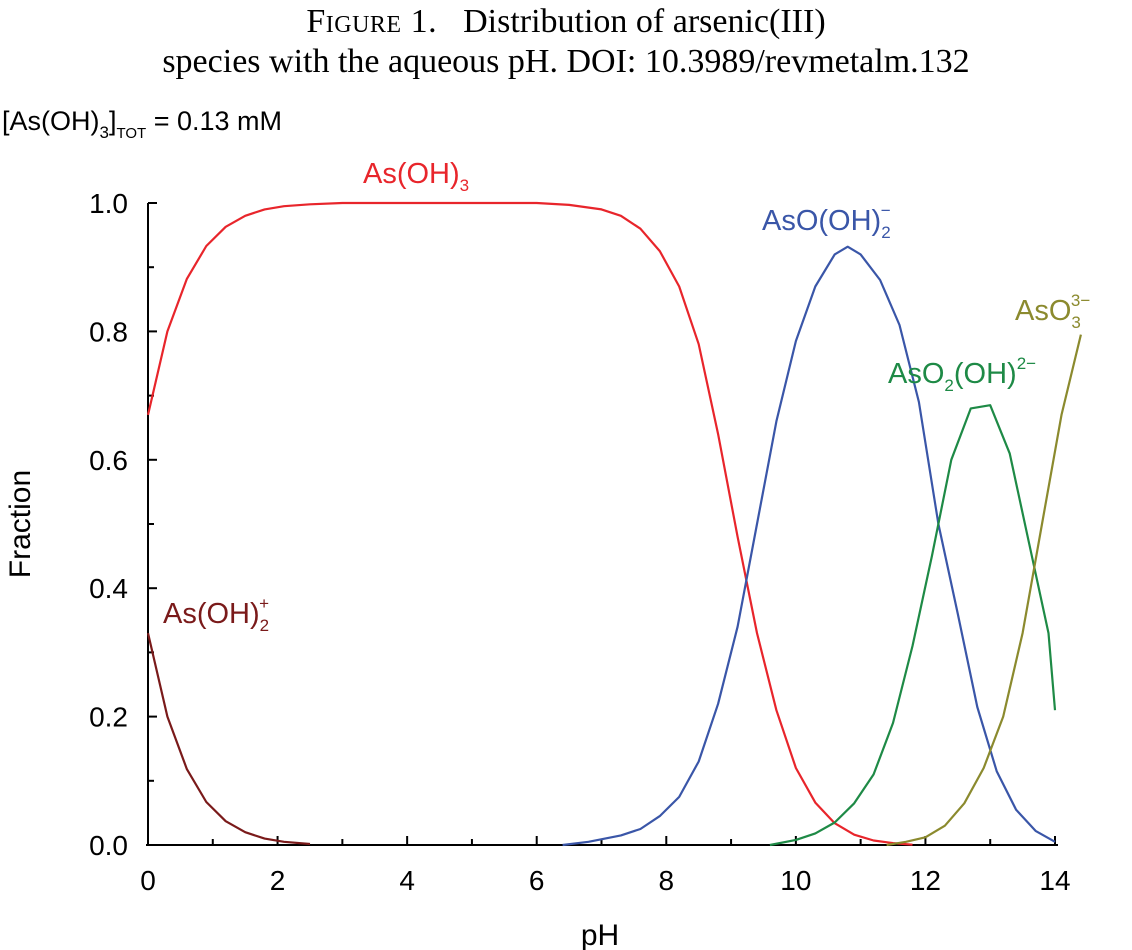 This screenshot has width=1132, height=950. I want to click on series-label-aso3-3minus: AsO33−, so click(1052, 311).